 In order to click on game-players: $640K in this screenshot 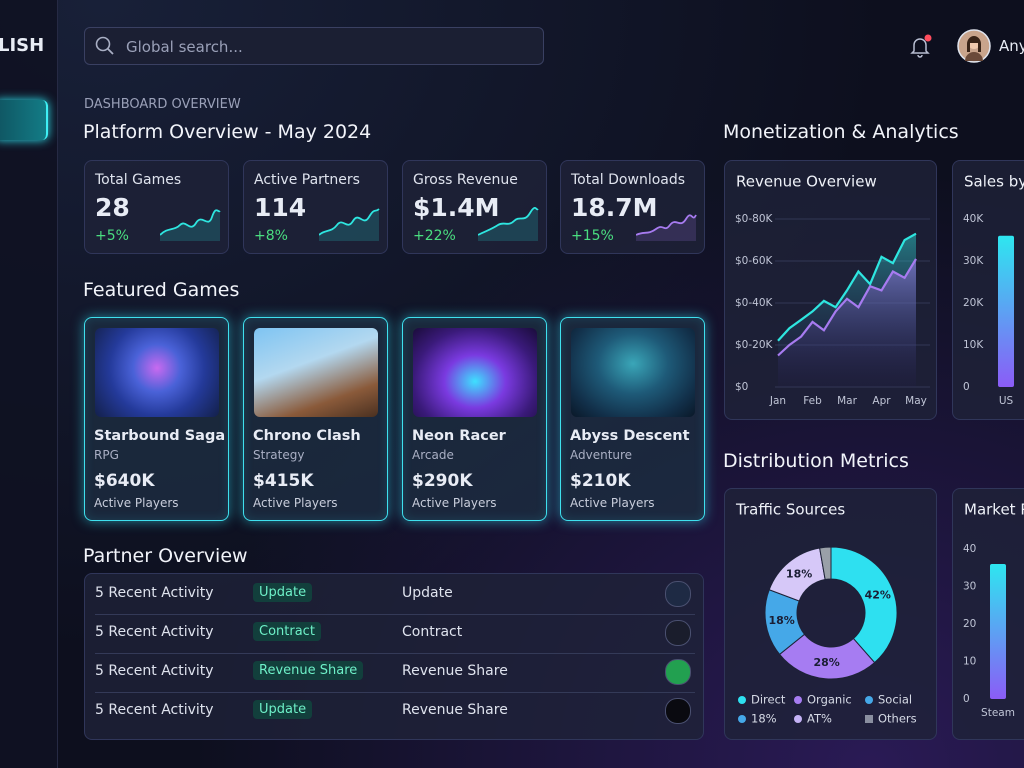, I will do `click(124, 481)`.